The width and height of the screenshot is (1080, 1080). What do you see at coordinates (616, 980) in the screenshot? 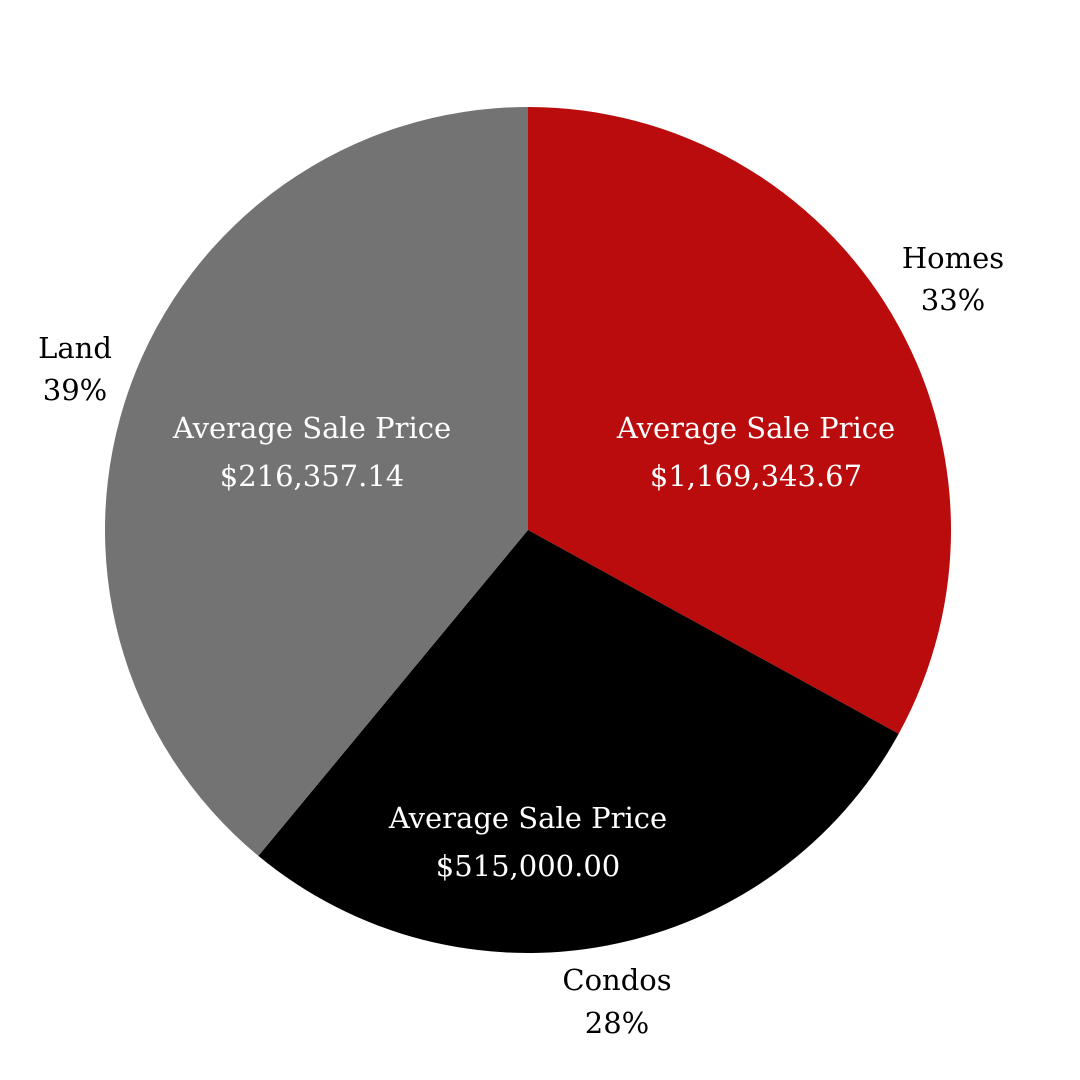
I see `slice-category-label-condos: Condos` at bounding box center [616, 980].